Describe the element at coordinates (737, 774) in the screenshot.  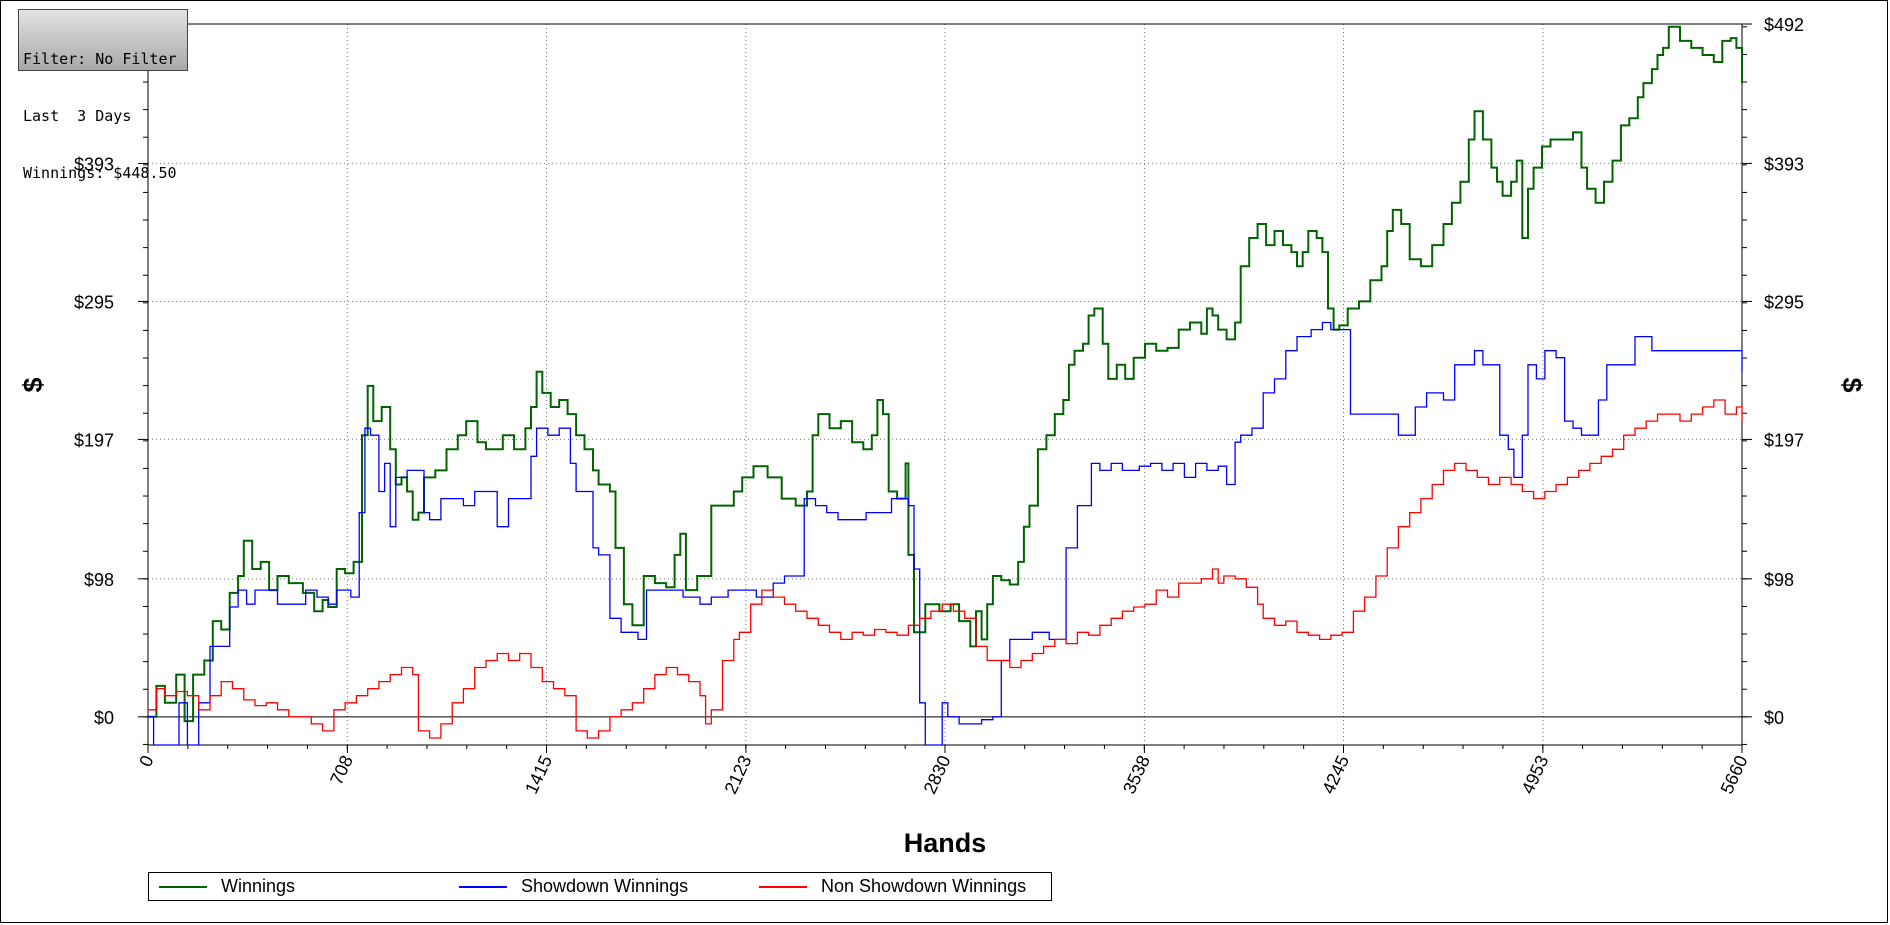
I see `x-tick-label: 2123` at that location.